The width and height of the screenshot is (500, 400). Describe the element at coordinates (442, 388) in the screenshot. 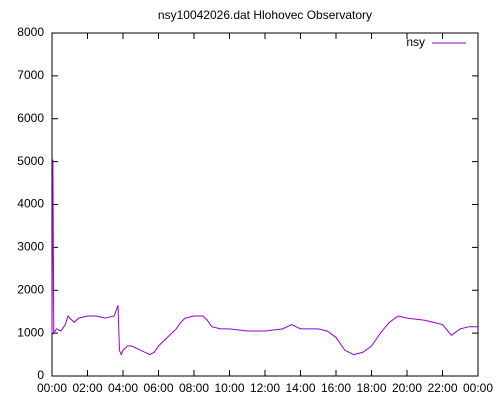

I see `x-tick-label: 22:00` at that location.